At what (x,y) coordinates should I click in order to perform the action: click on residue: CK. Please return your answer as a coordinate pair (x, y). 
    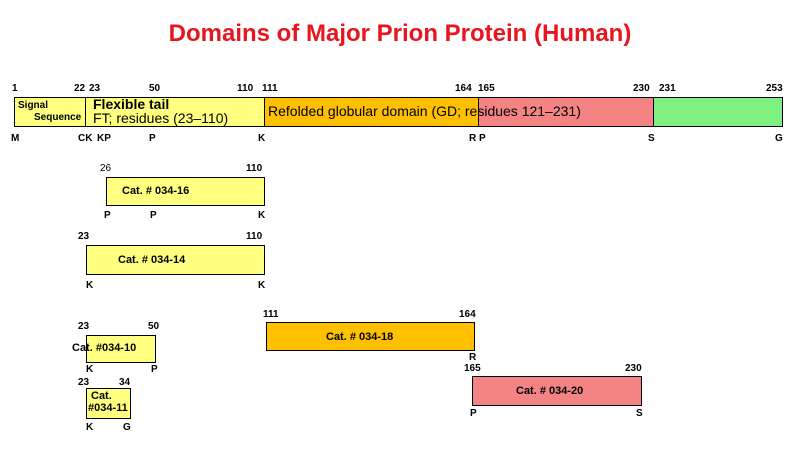
    Looking at the image, I should click on (85, 138).